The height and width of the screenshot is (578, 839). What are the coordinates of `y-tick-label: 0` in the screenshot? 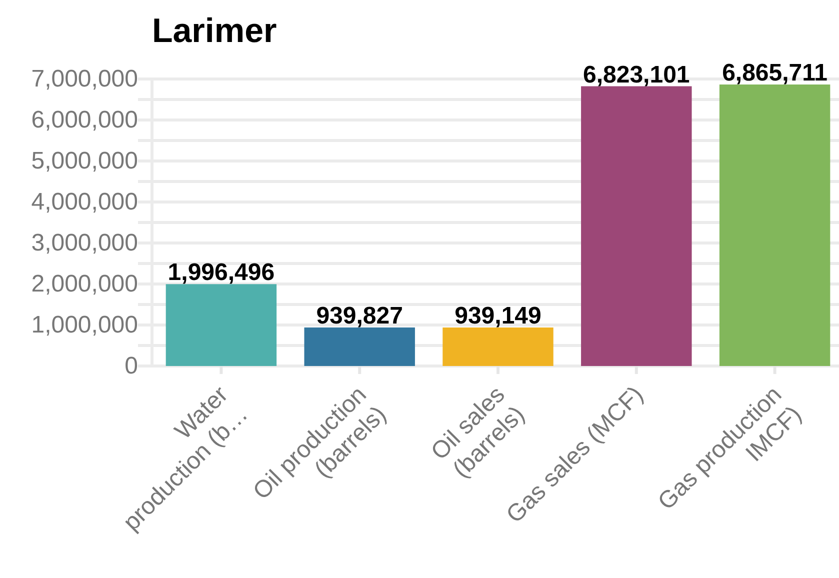 It's located at (131, 366).